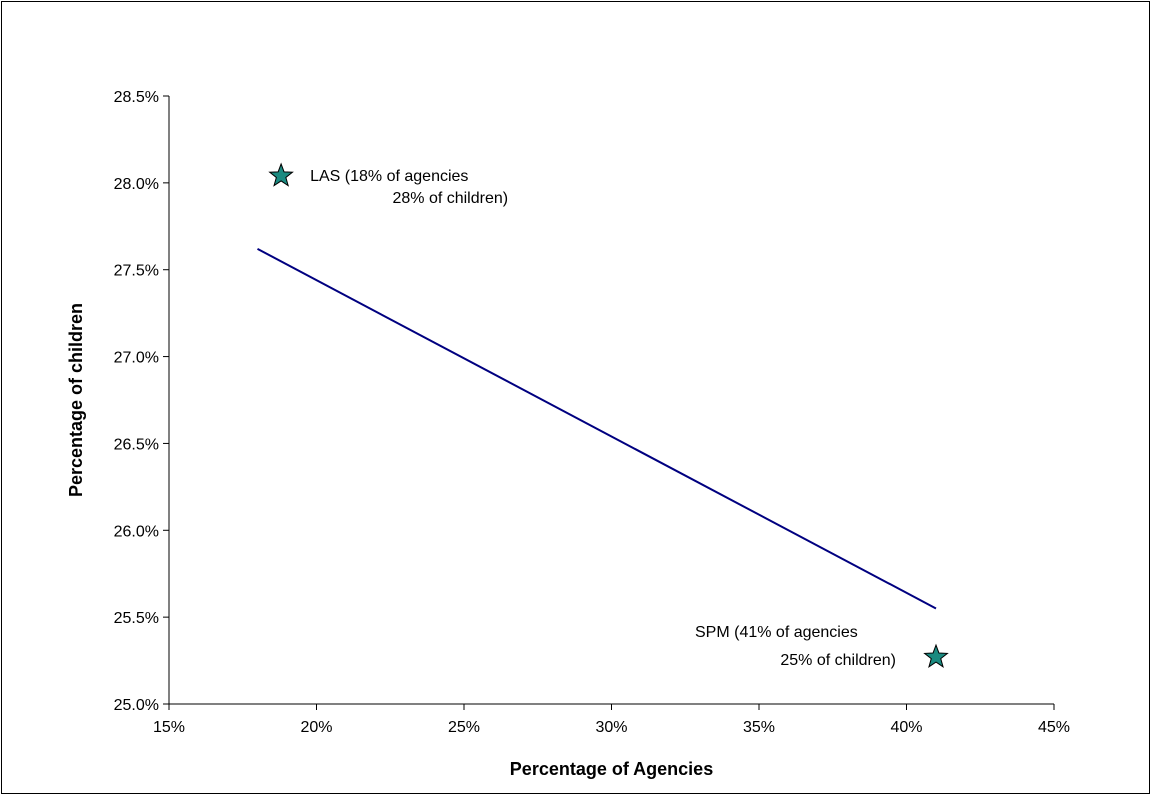  I want to click on x-tick-label: 15%, so click(169, 727).